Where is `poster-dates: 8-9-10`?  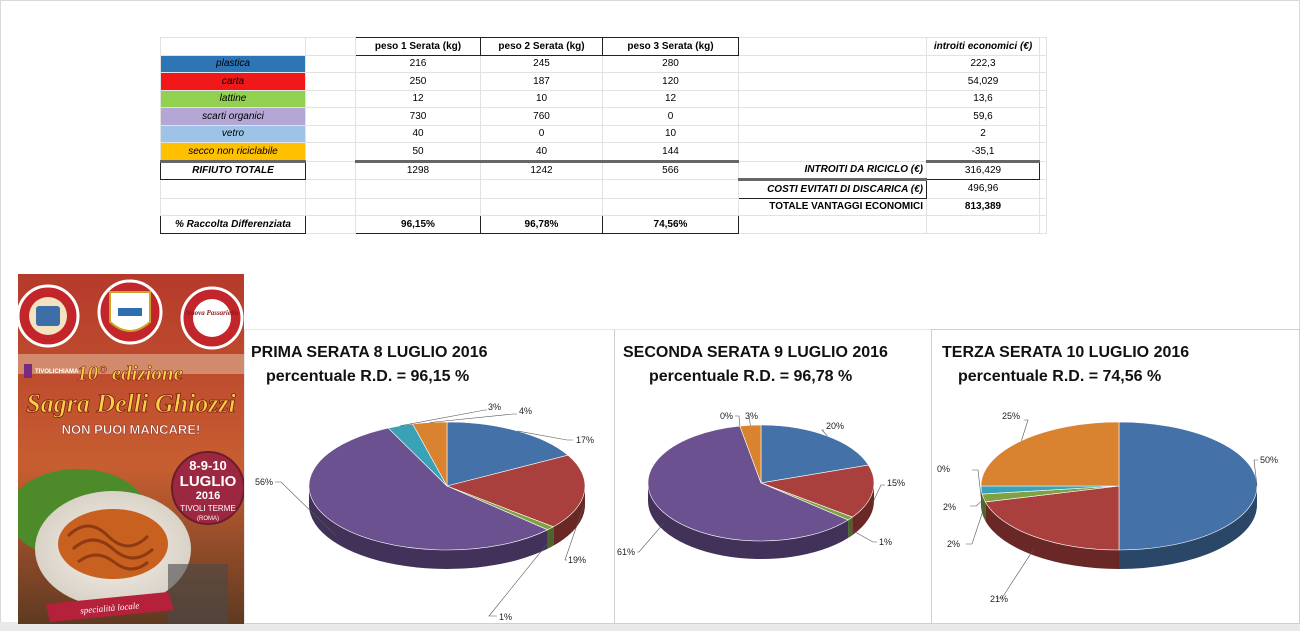
poster-dates: 8-9-10 is located at coordinates (208, 465).